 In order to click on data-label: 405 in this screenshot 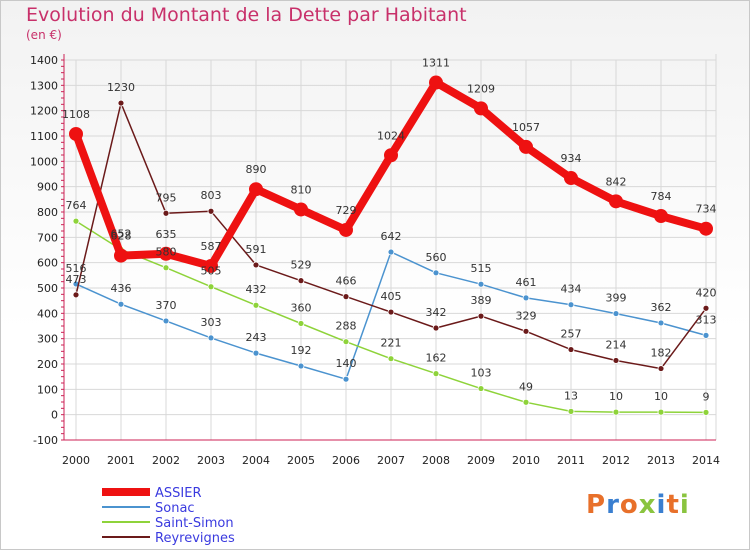, I will do `click(391, 296)`.